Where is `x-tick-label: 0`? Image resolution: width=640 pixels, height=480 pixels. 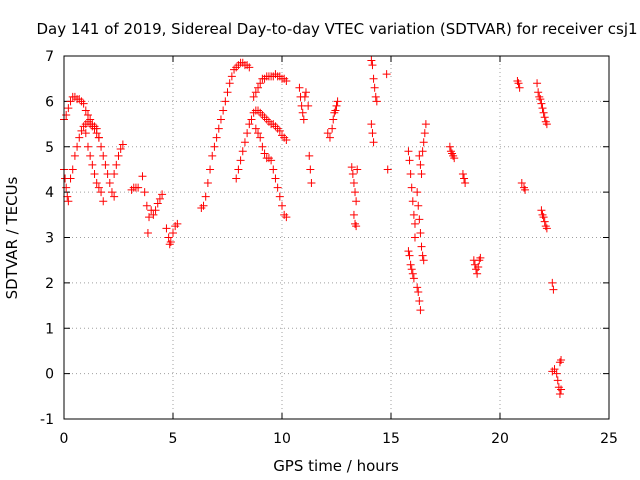 x-tick-label: 0 is located at coordinates (64, 439).